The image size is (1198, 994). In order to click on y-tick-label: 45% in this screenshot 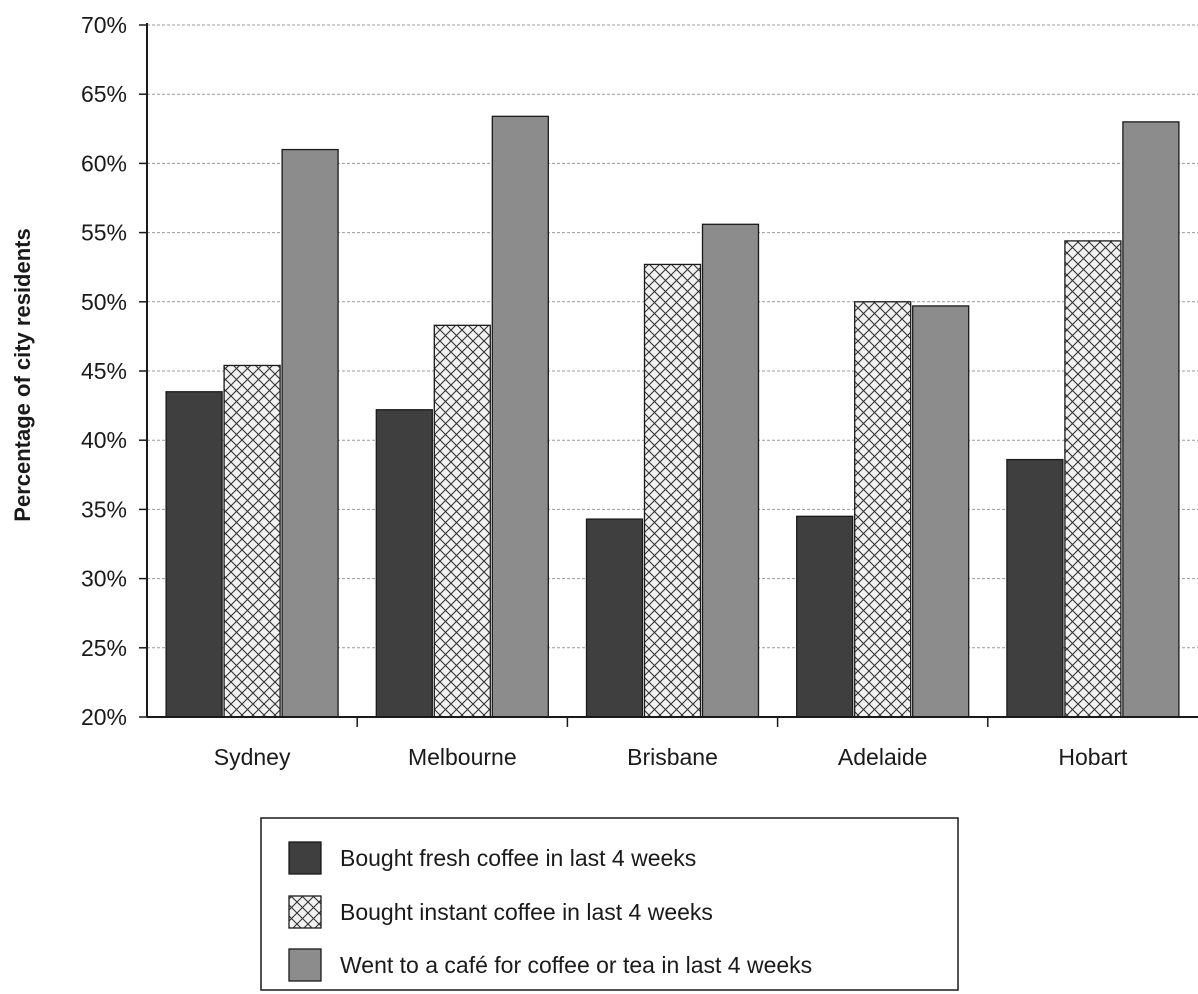, I will do `click(104, 371)`.